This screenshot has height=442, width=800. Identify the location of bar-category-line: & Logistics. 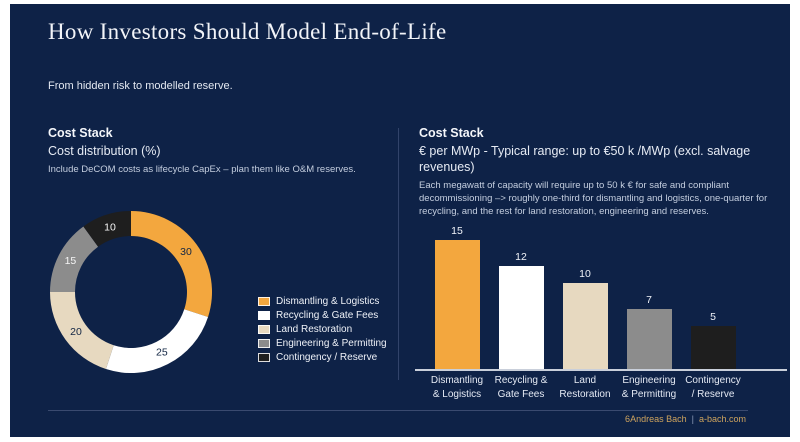
(457, 394).